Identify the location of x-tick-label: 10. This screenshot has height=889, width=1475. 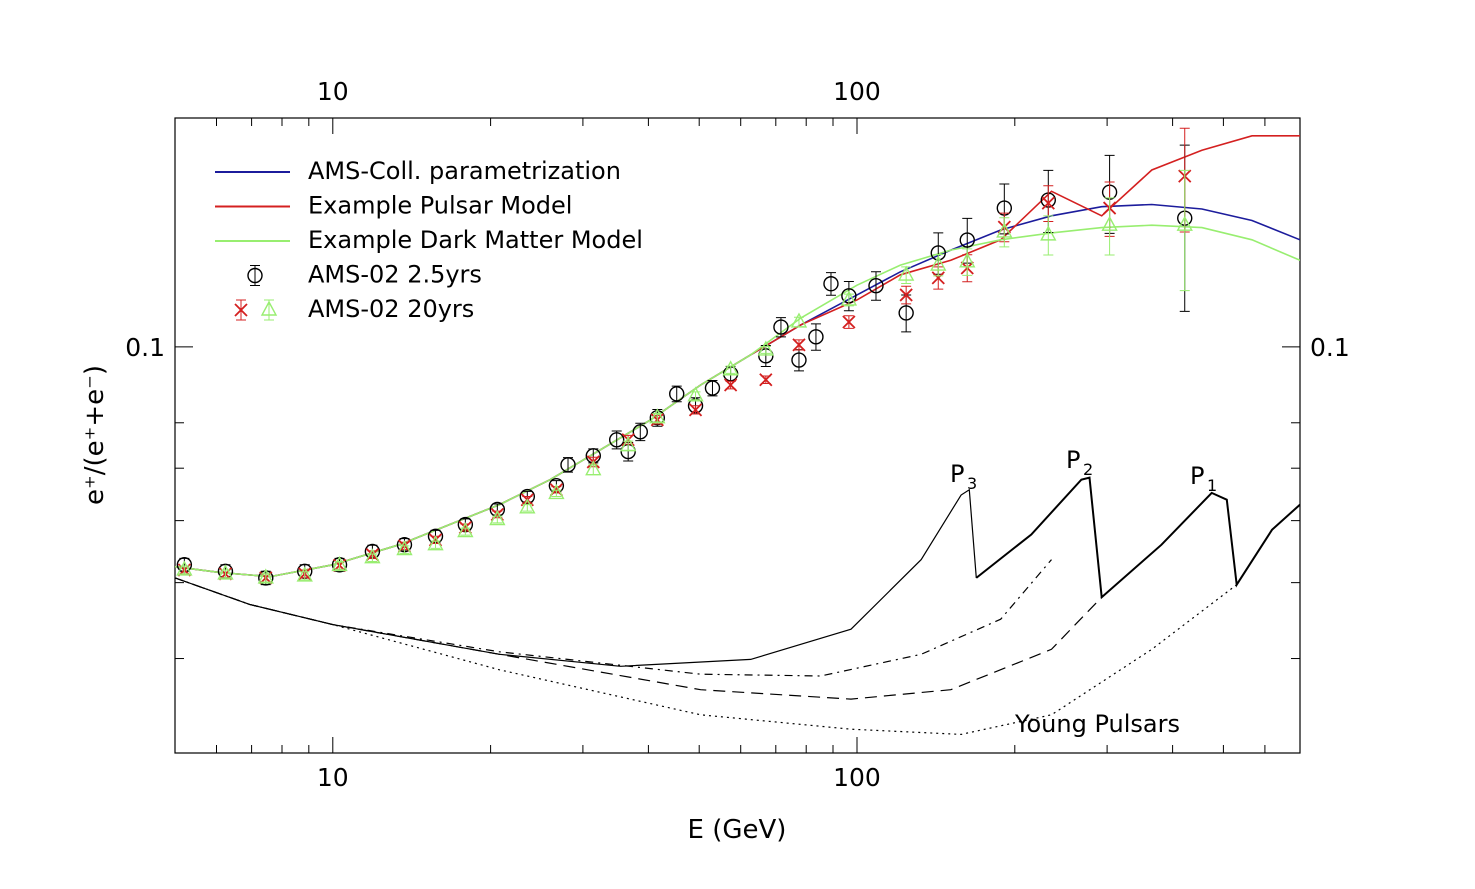
(333, 777).